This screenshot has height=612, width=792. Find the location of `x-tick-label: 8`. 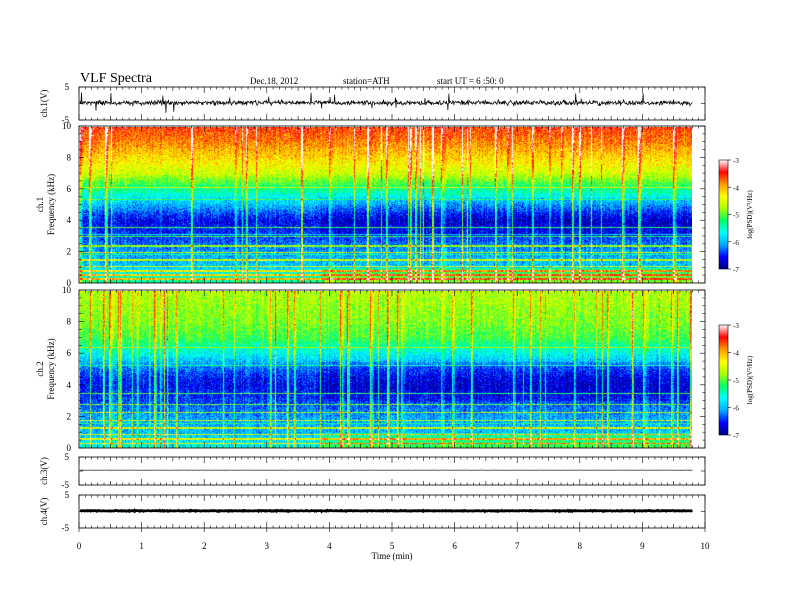

x-tick-label: 8 is located at coordinates (580, 546).